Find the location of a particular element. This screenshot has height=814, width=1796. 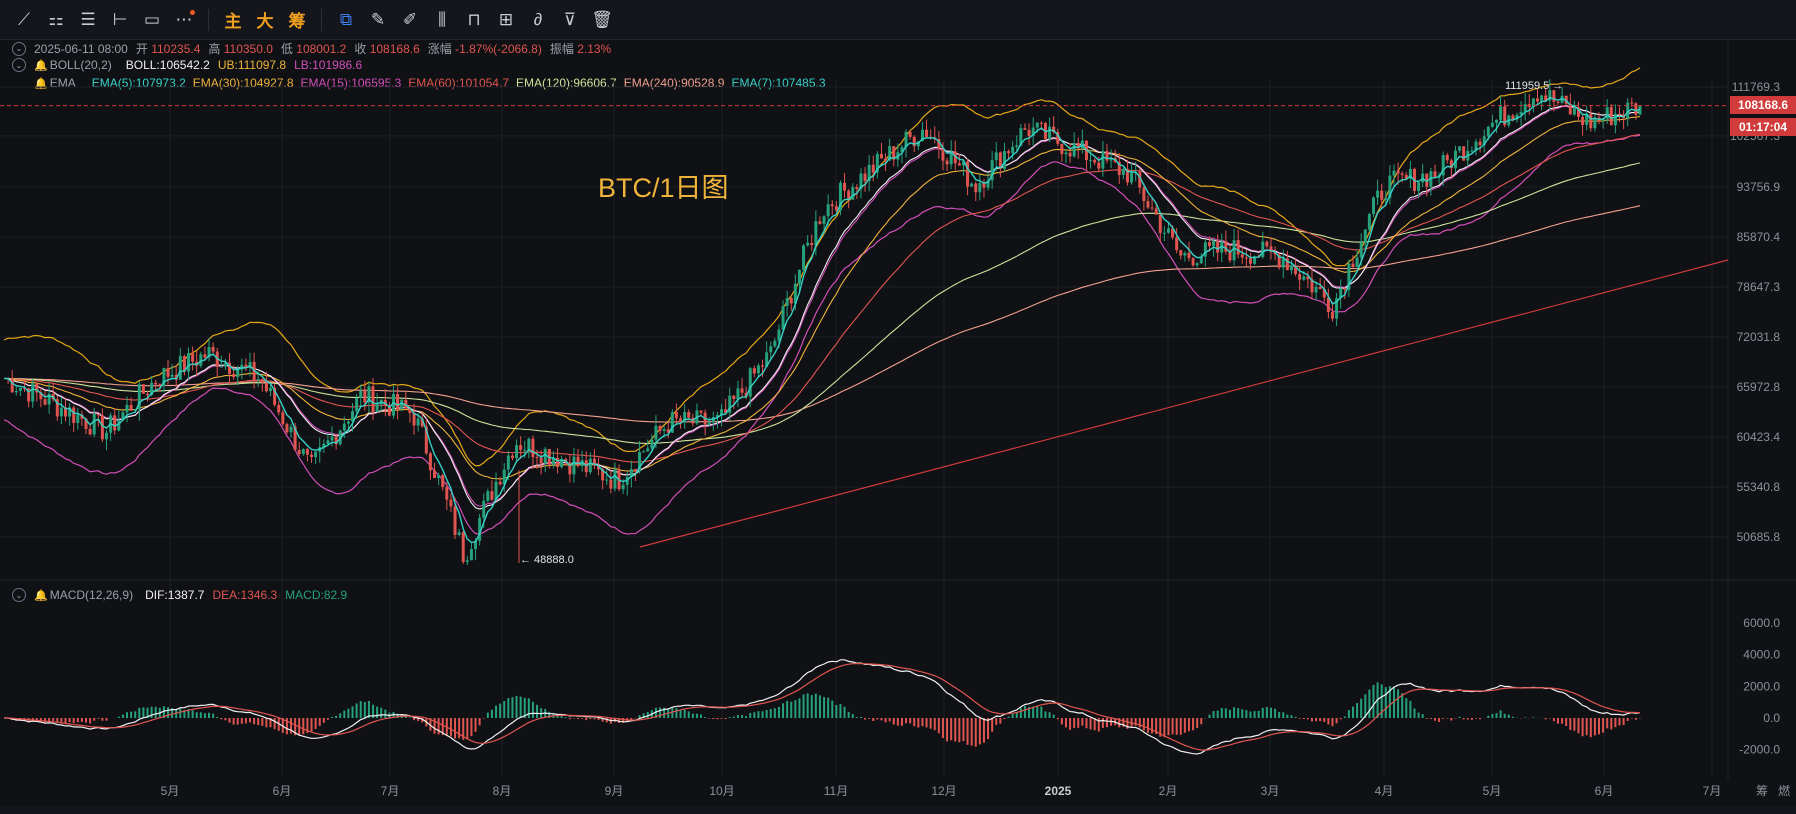

trash-icon: 🗑 is located at coordinates (602, 19).